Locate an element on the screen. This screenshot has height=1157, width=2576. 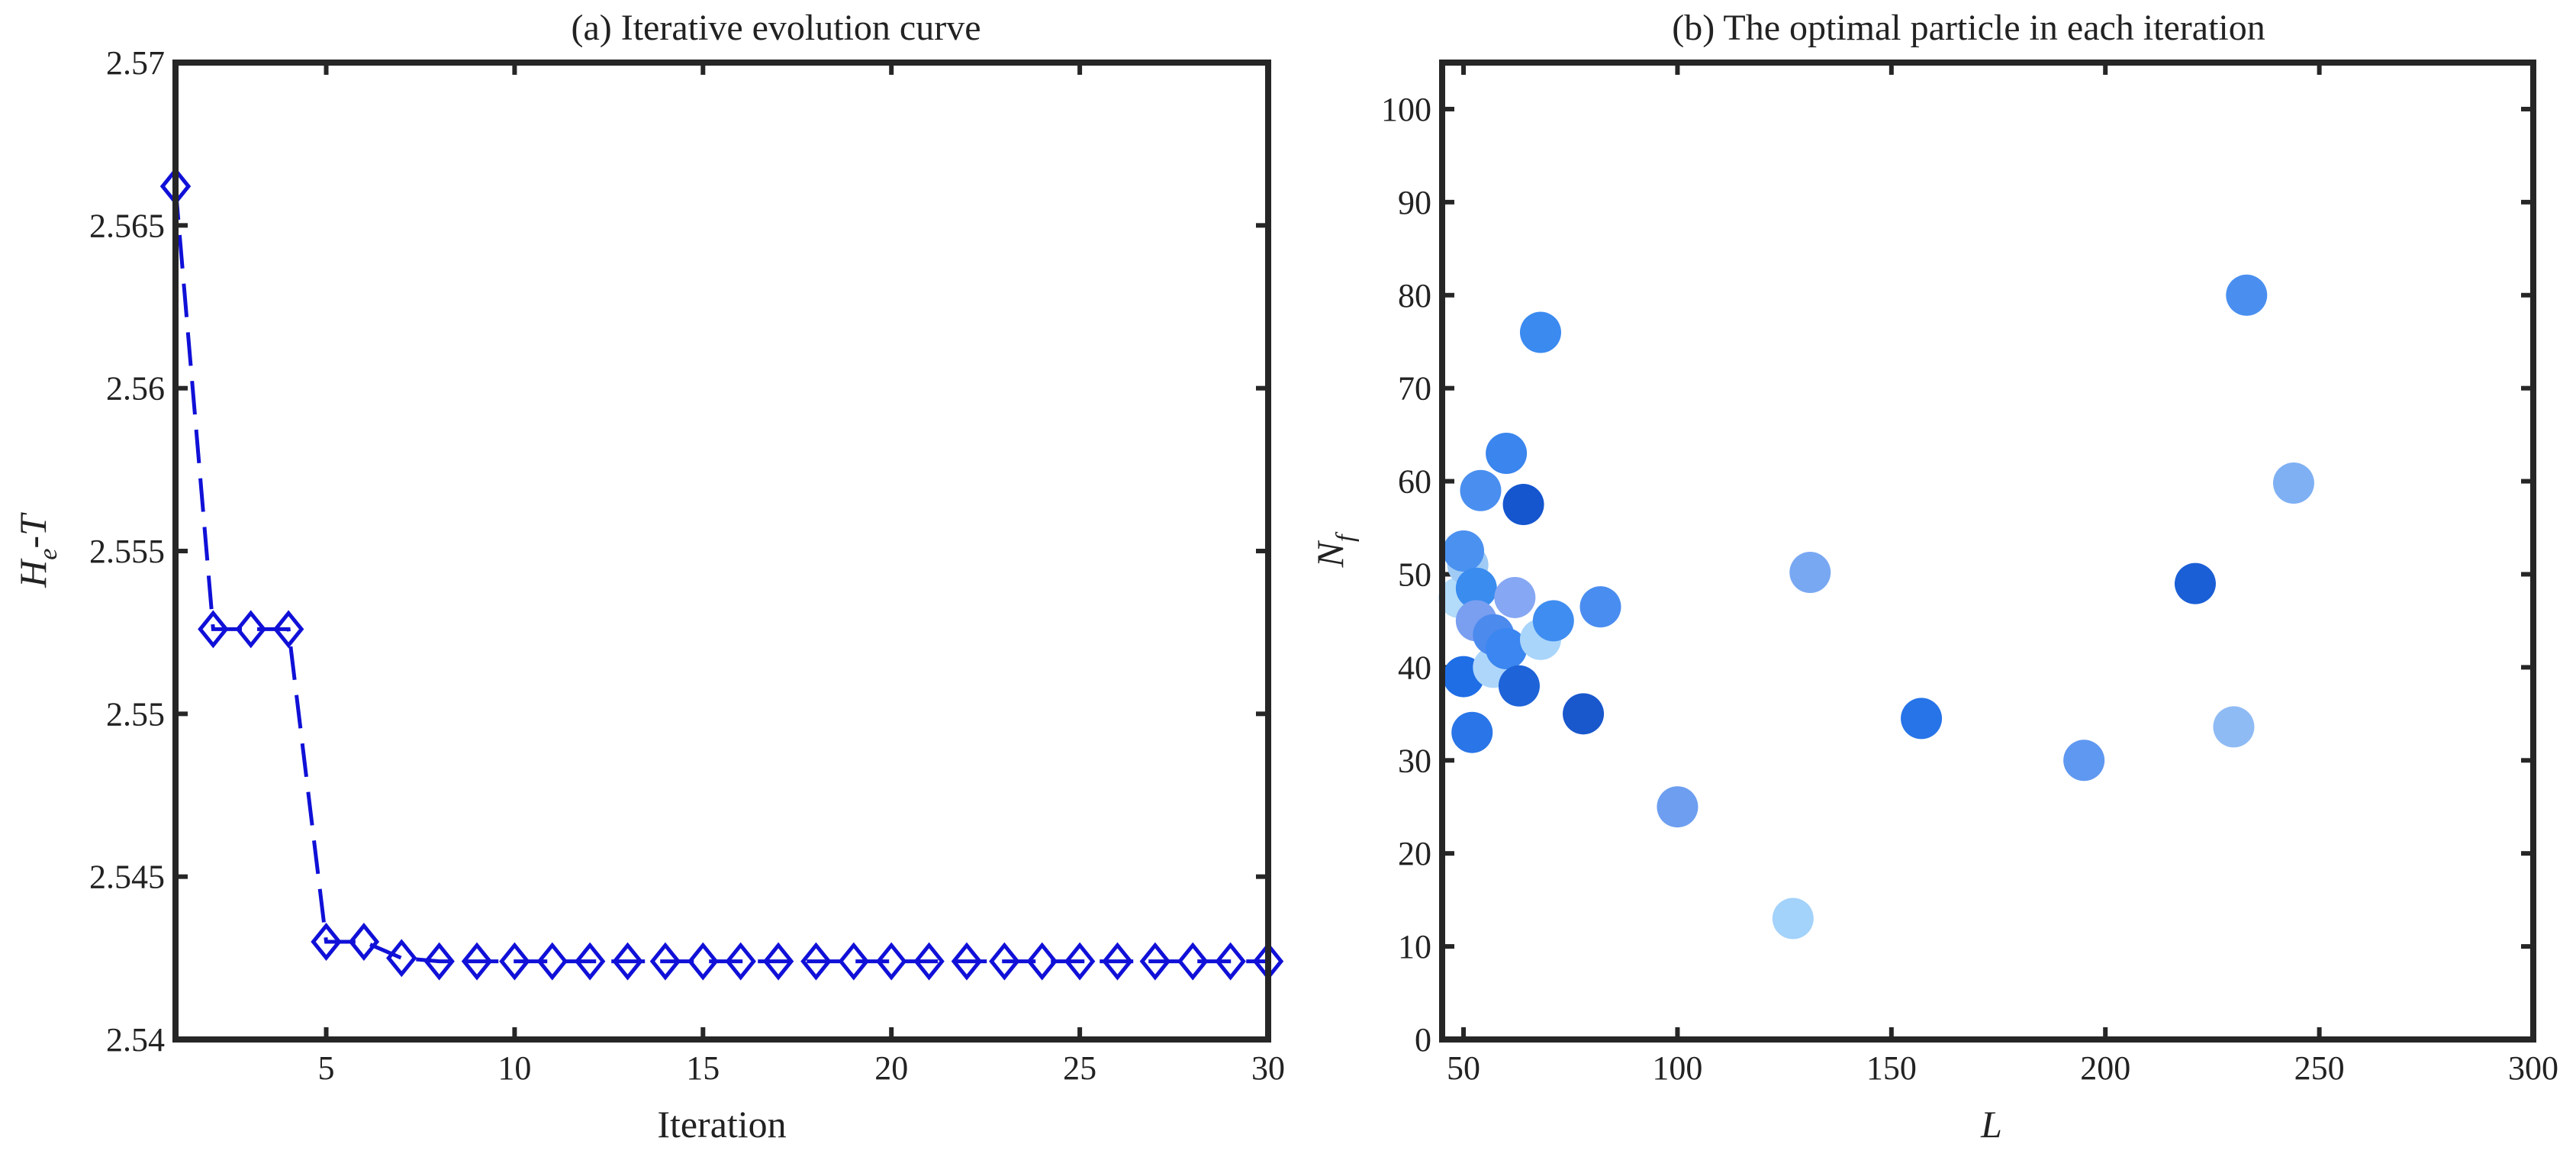
panel-a-x-tick-label: 30 is located at coordinates (1268, 1068).